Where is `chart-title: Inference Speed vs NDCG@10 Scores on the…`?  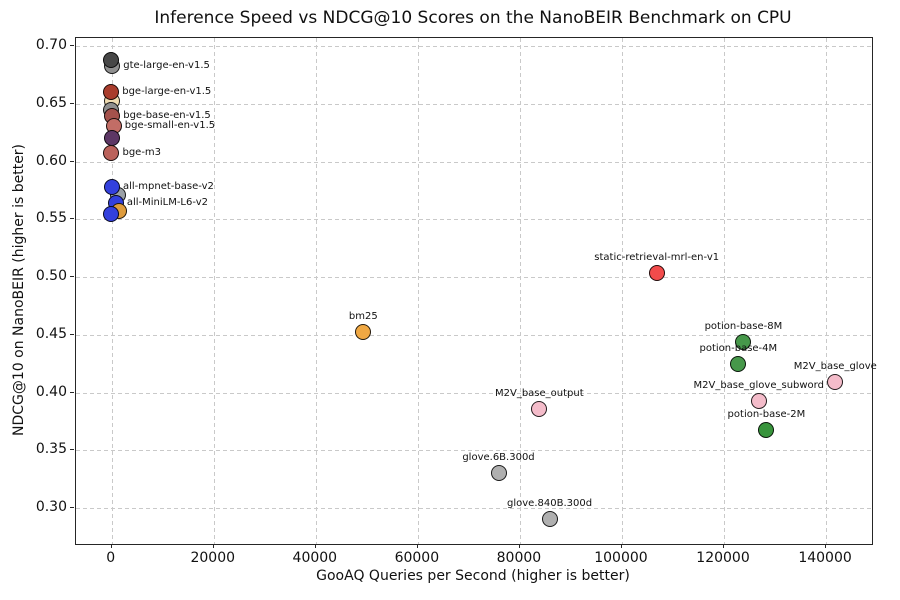 chart-title: Inference Speed vs NDCG@10 Scores on the… is located at coordinates (473, 18).